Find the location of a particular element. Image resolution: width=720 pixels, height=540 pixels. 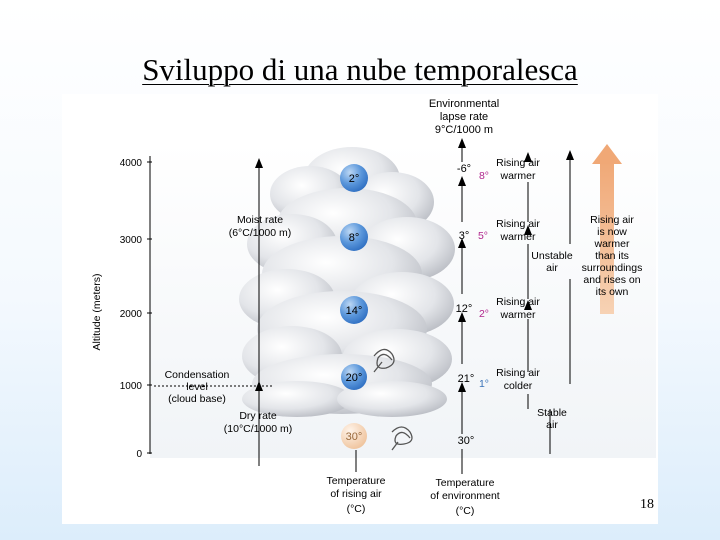

svg-text: is now is located at coordinates (612, 232).